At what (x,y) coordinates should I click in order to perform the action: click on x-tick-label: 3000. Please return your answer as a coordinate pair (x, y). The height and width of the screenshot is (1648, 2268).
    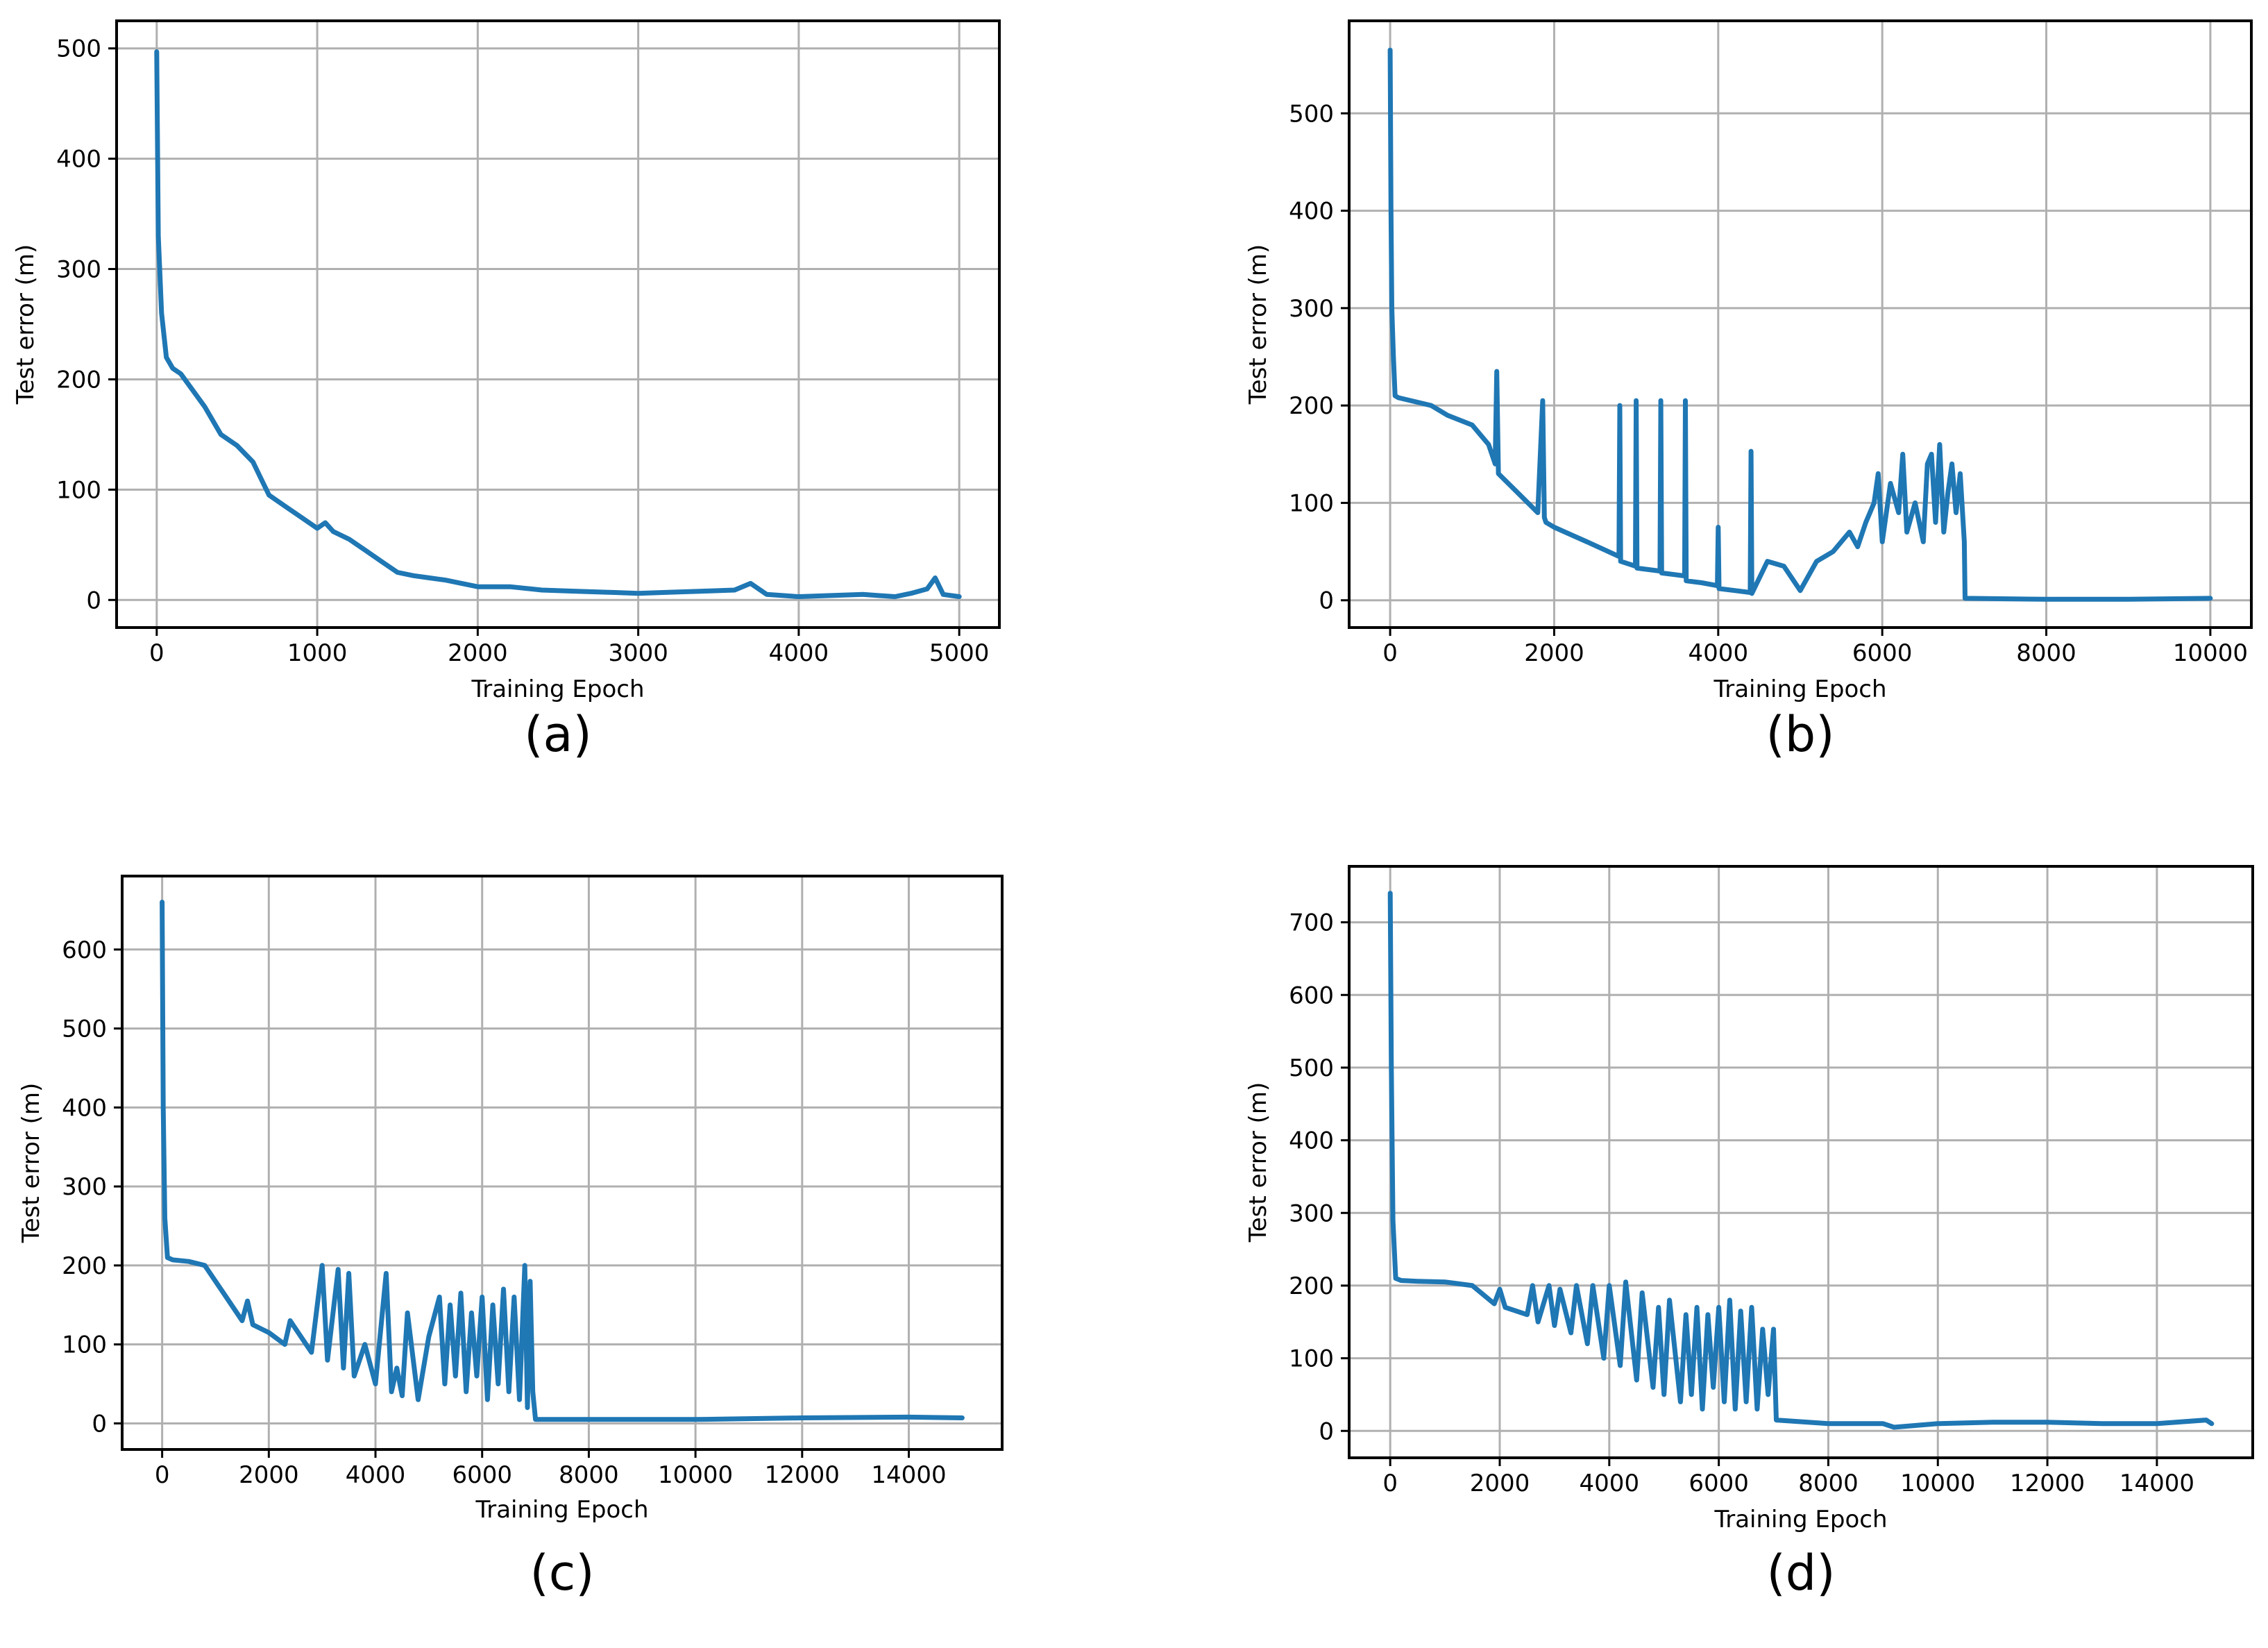
    Looking at the image, I should click on (638, 653).